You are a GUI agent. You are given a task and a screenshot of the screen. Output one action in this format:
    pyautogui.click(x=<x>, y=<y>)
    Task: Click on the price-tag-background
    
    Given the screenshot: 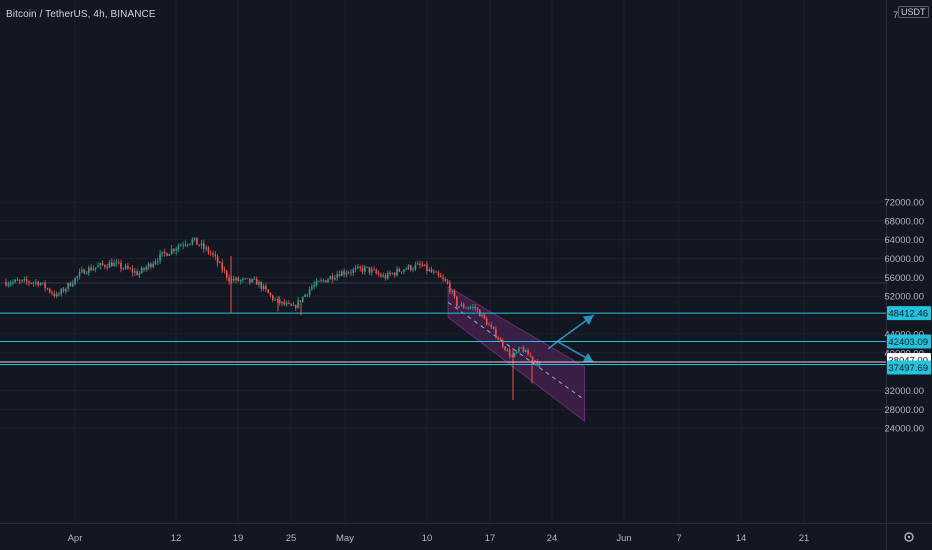 What is the action you would take?
    pyautogui.click(x=909, y=313)
    